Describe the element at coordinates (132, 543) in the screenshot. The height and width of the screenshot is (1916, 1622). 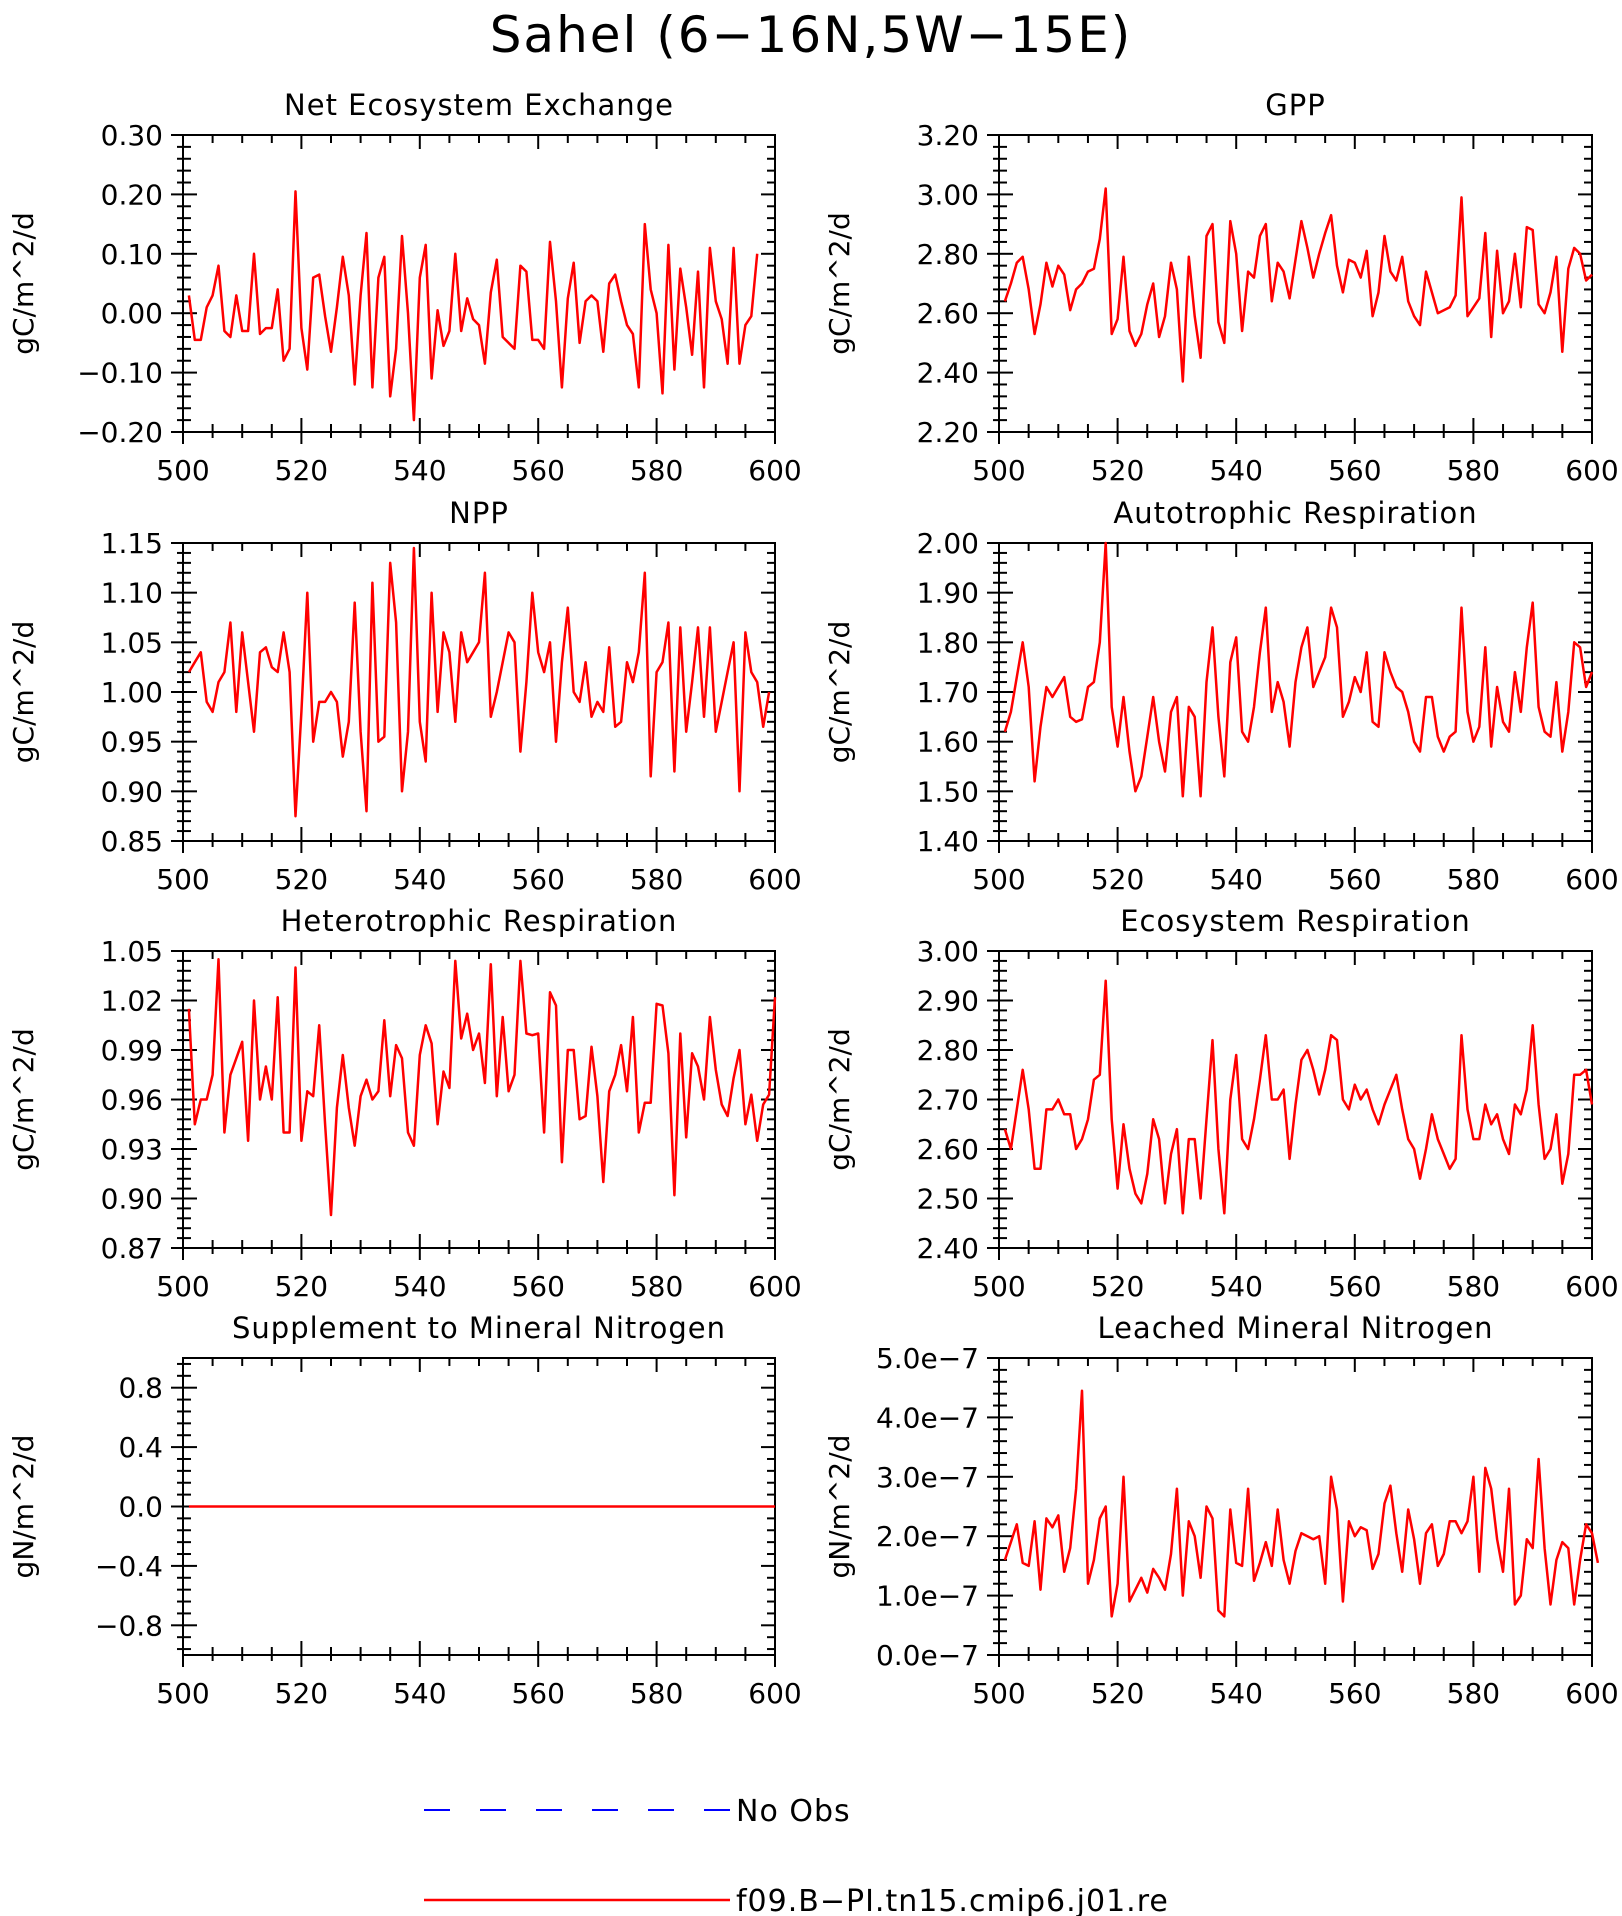
I see `y-tick-label: 1.15` at that location.